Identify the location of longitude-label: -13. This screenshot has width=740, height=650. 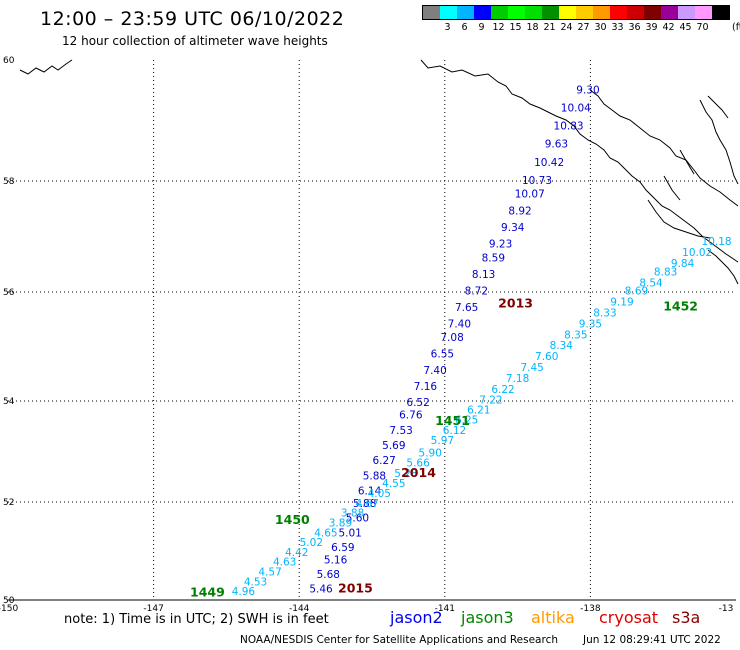
(726, 609).